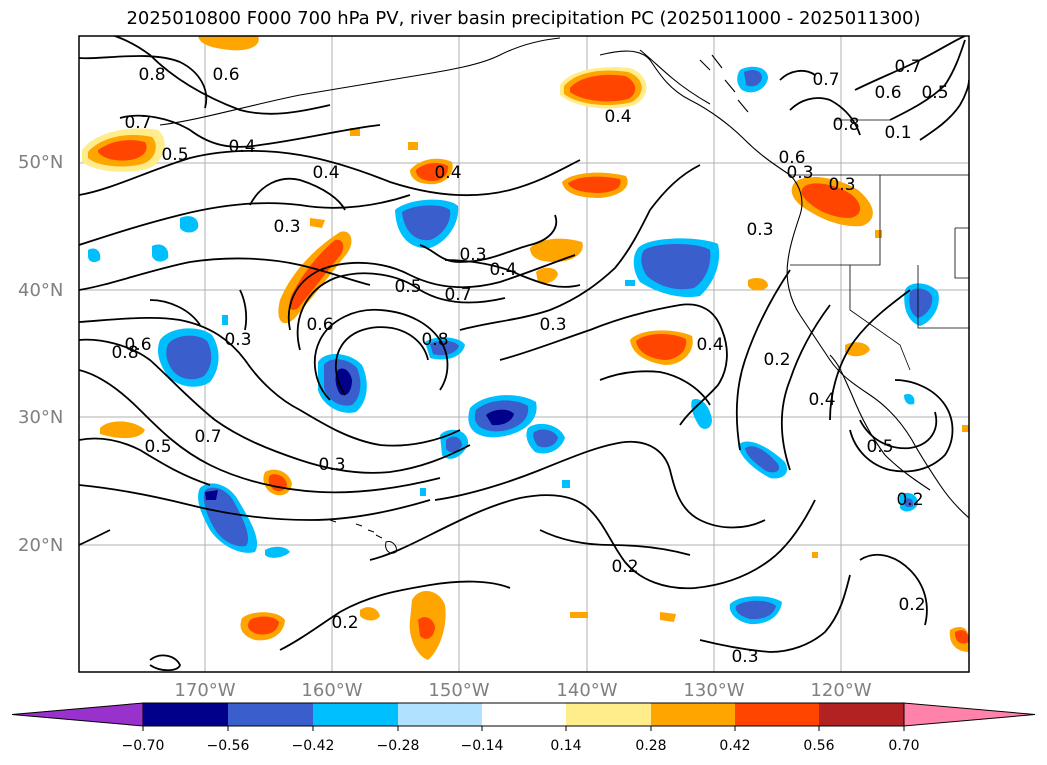 The width and height of the screenshot is (1047, 765). I want to click on colorbar-tick-label: −0.28, so click(398, 746).